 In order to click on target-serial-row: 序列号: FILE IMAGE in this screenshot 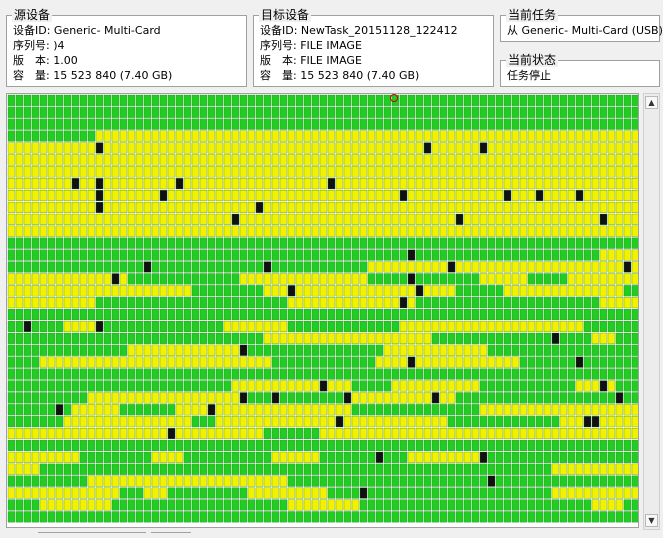, I will do `click(311, 46)`.